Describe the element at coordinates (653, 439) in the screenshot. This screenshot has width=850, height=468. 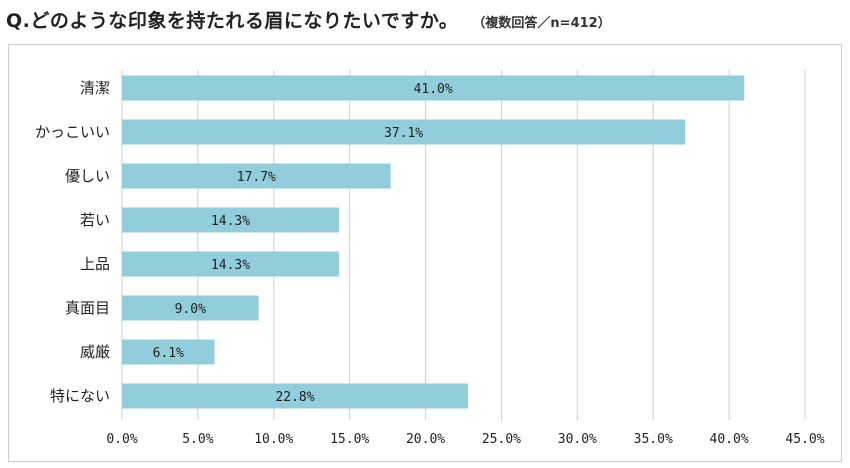
I see `x-tick-label: 35.0%` at that location.